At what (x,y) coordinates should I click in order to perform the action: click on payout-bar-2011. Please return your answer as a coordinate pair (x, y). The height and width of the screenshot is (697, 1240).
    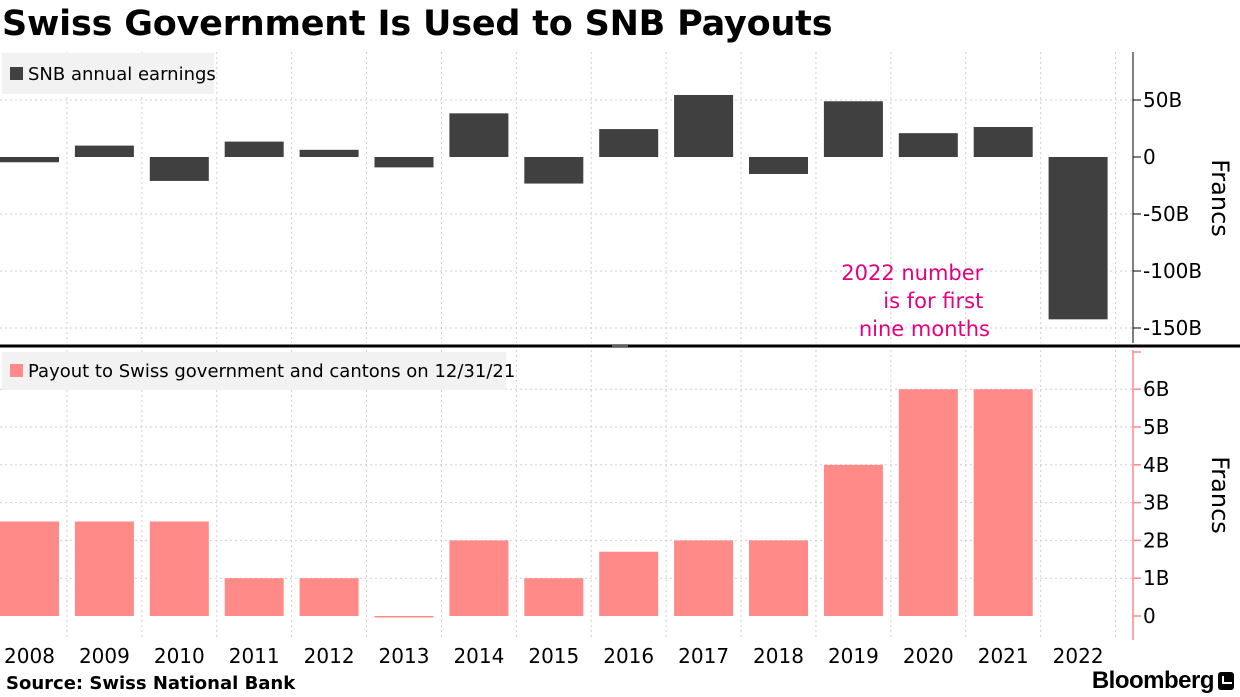
    Looking at the image, I should click on (254, 597).